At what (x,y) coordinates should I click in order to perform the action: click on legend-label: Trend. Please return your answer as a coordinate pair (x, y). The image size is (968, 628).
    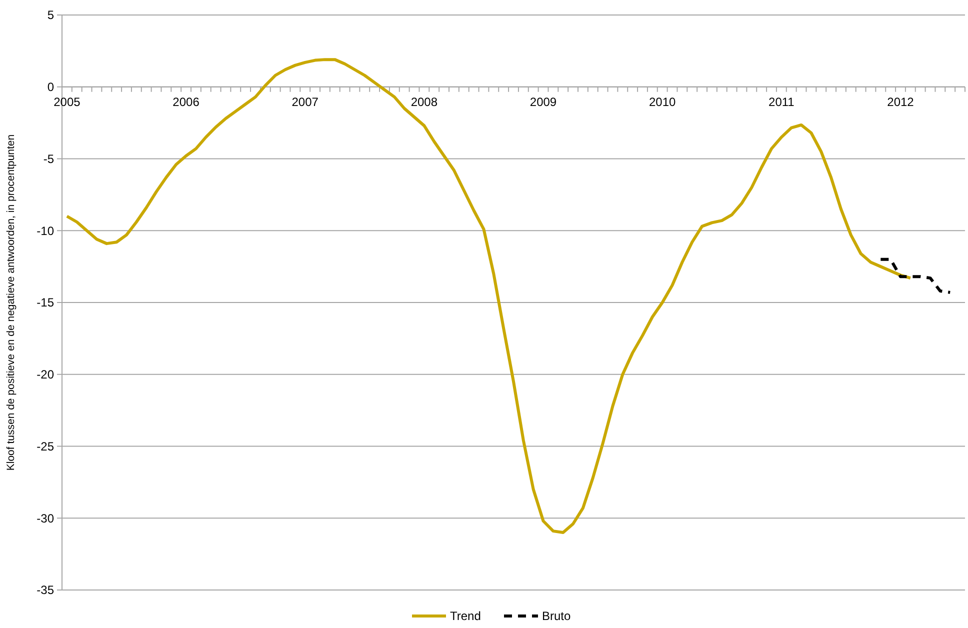
    Looking at the image, I should click on (465, 616).